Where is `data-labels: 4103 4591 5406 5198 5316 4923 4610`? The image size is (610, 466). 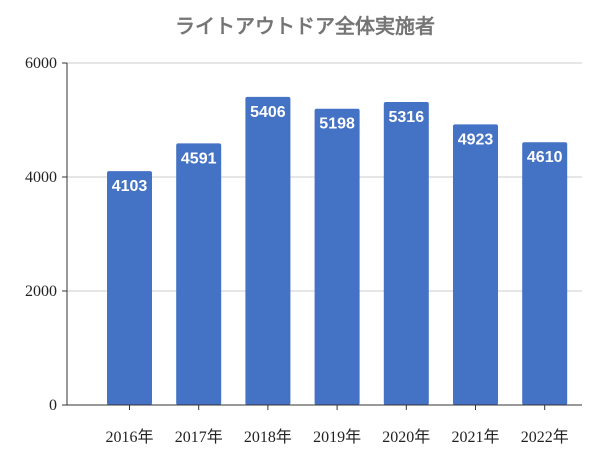 data-labels: 4103 4591 5406 5198 5316 4923 4610 is located at coordinates (337, 149).